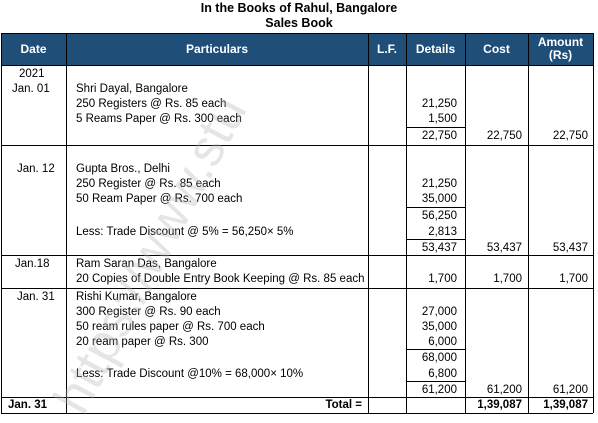 This screenshot has width=598, height=423. Describe the element at coordinates (442, 279) in the screenshot. I see `entry-detail: 1,700` at that location.